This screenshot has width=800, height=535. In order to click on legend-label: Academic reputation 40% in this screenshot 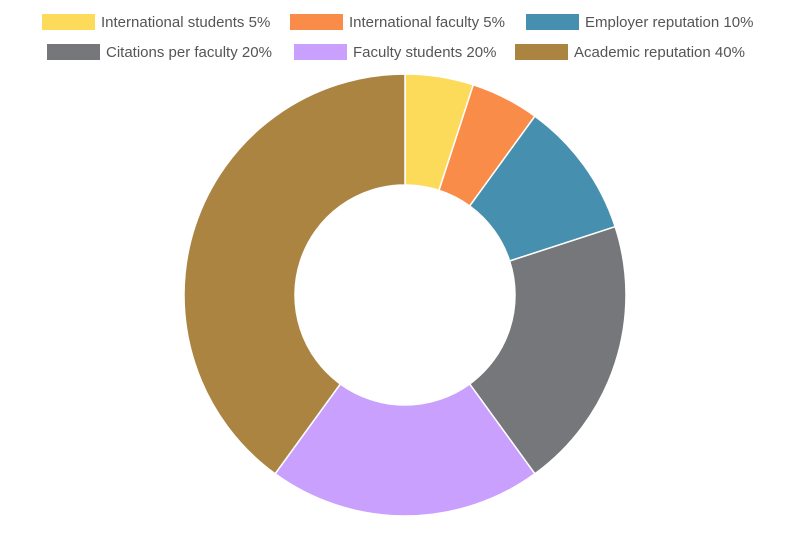, I will do `click(659, 52)`.